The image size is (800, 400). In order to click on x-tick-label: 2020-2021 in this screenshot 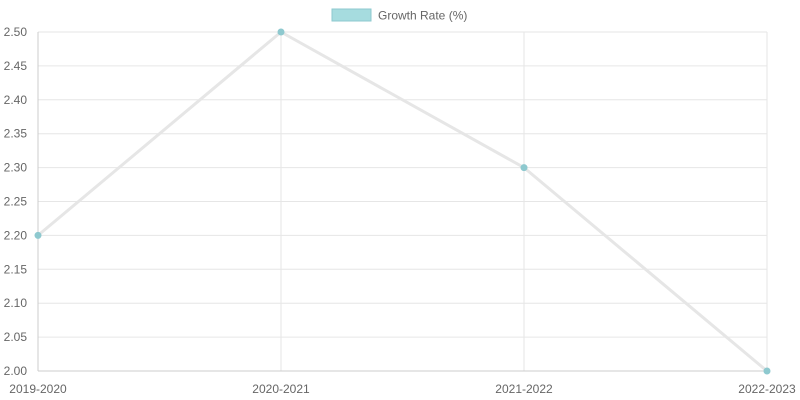, I will do `click(281, 389)`.